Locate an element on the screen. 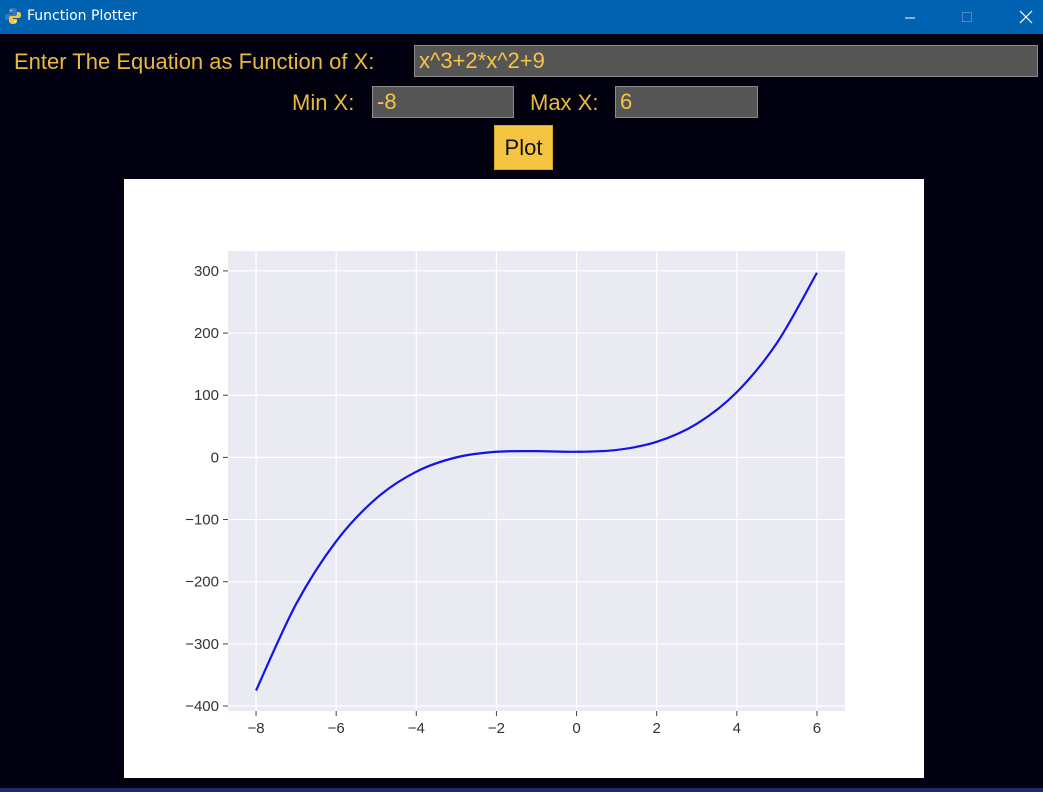  max-x-input: 6 is located at coordinates (686, 102).